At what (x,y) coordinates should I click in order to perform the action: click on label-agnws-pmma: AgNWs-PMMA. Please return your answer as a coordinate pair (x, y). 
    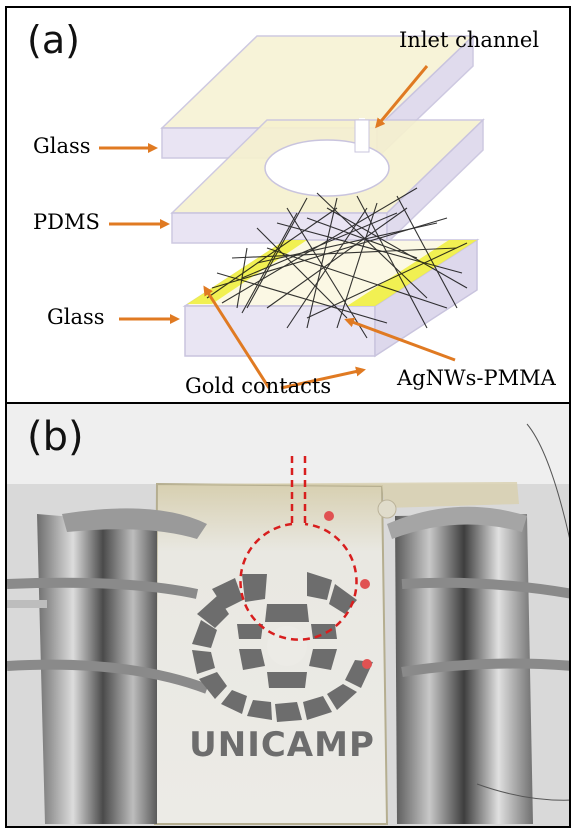
    Looking at the image, I should click on (476, 378).